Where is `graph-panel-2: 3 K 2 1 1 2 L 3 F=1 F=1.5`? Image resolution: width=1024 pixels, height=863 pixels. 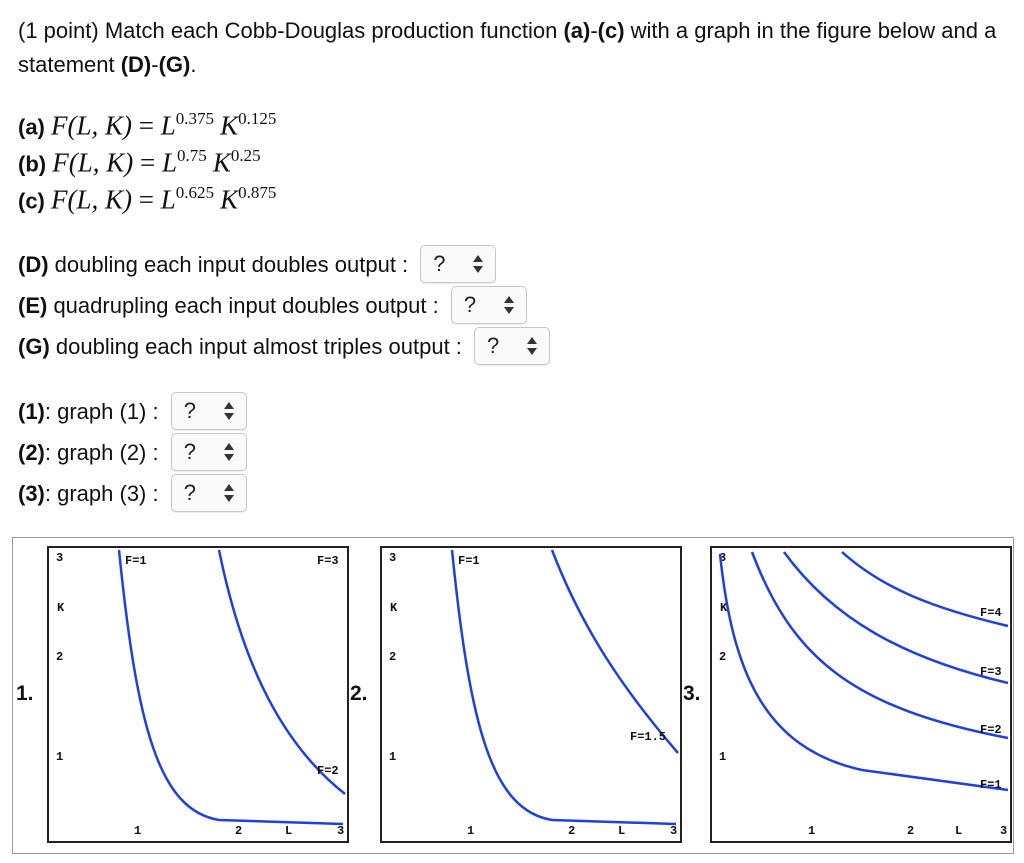
graph-panel-2: 3 K 2 1 1 2 L 3 F=1 F=1.5 is located at coordinates (531, 694).